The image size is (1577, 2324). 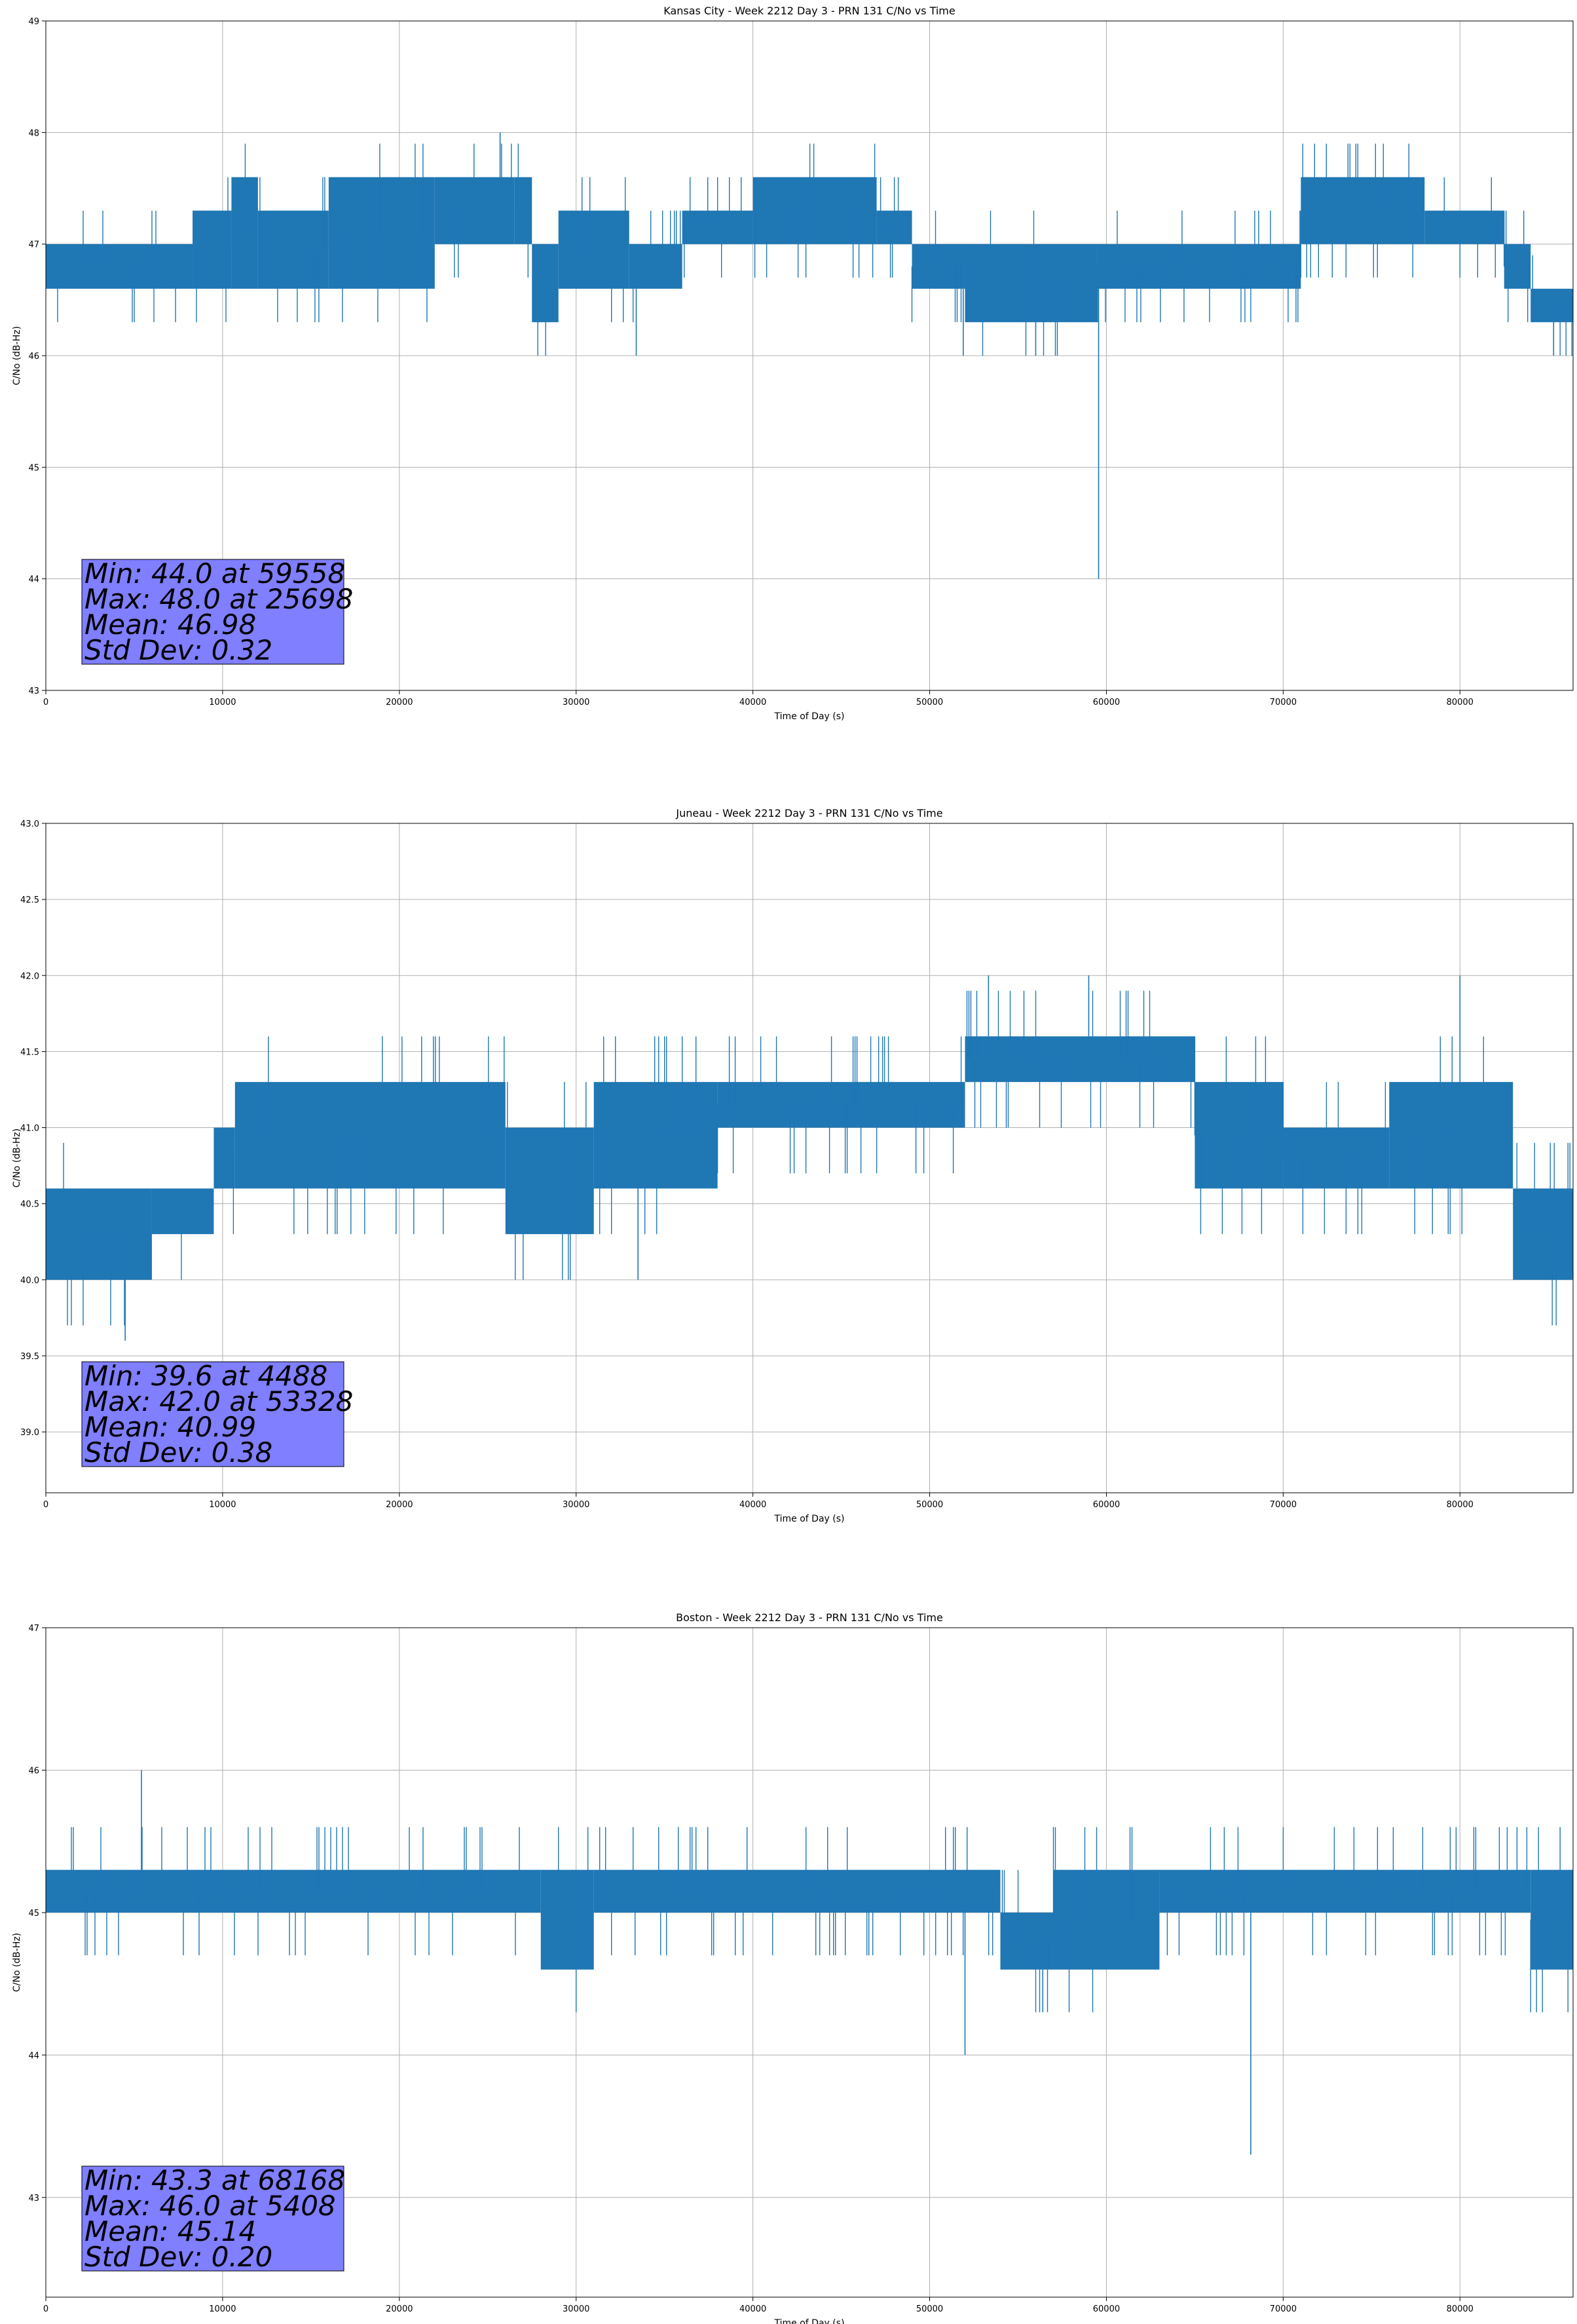 What do you see at coordinates (17, 1962) in the screenshot?
I see `y-axis-label: C/No (dB-Hz)` at bounding box center [17, 1962].